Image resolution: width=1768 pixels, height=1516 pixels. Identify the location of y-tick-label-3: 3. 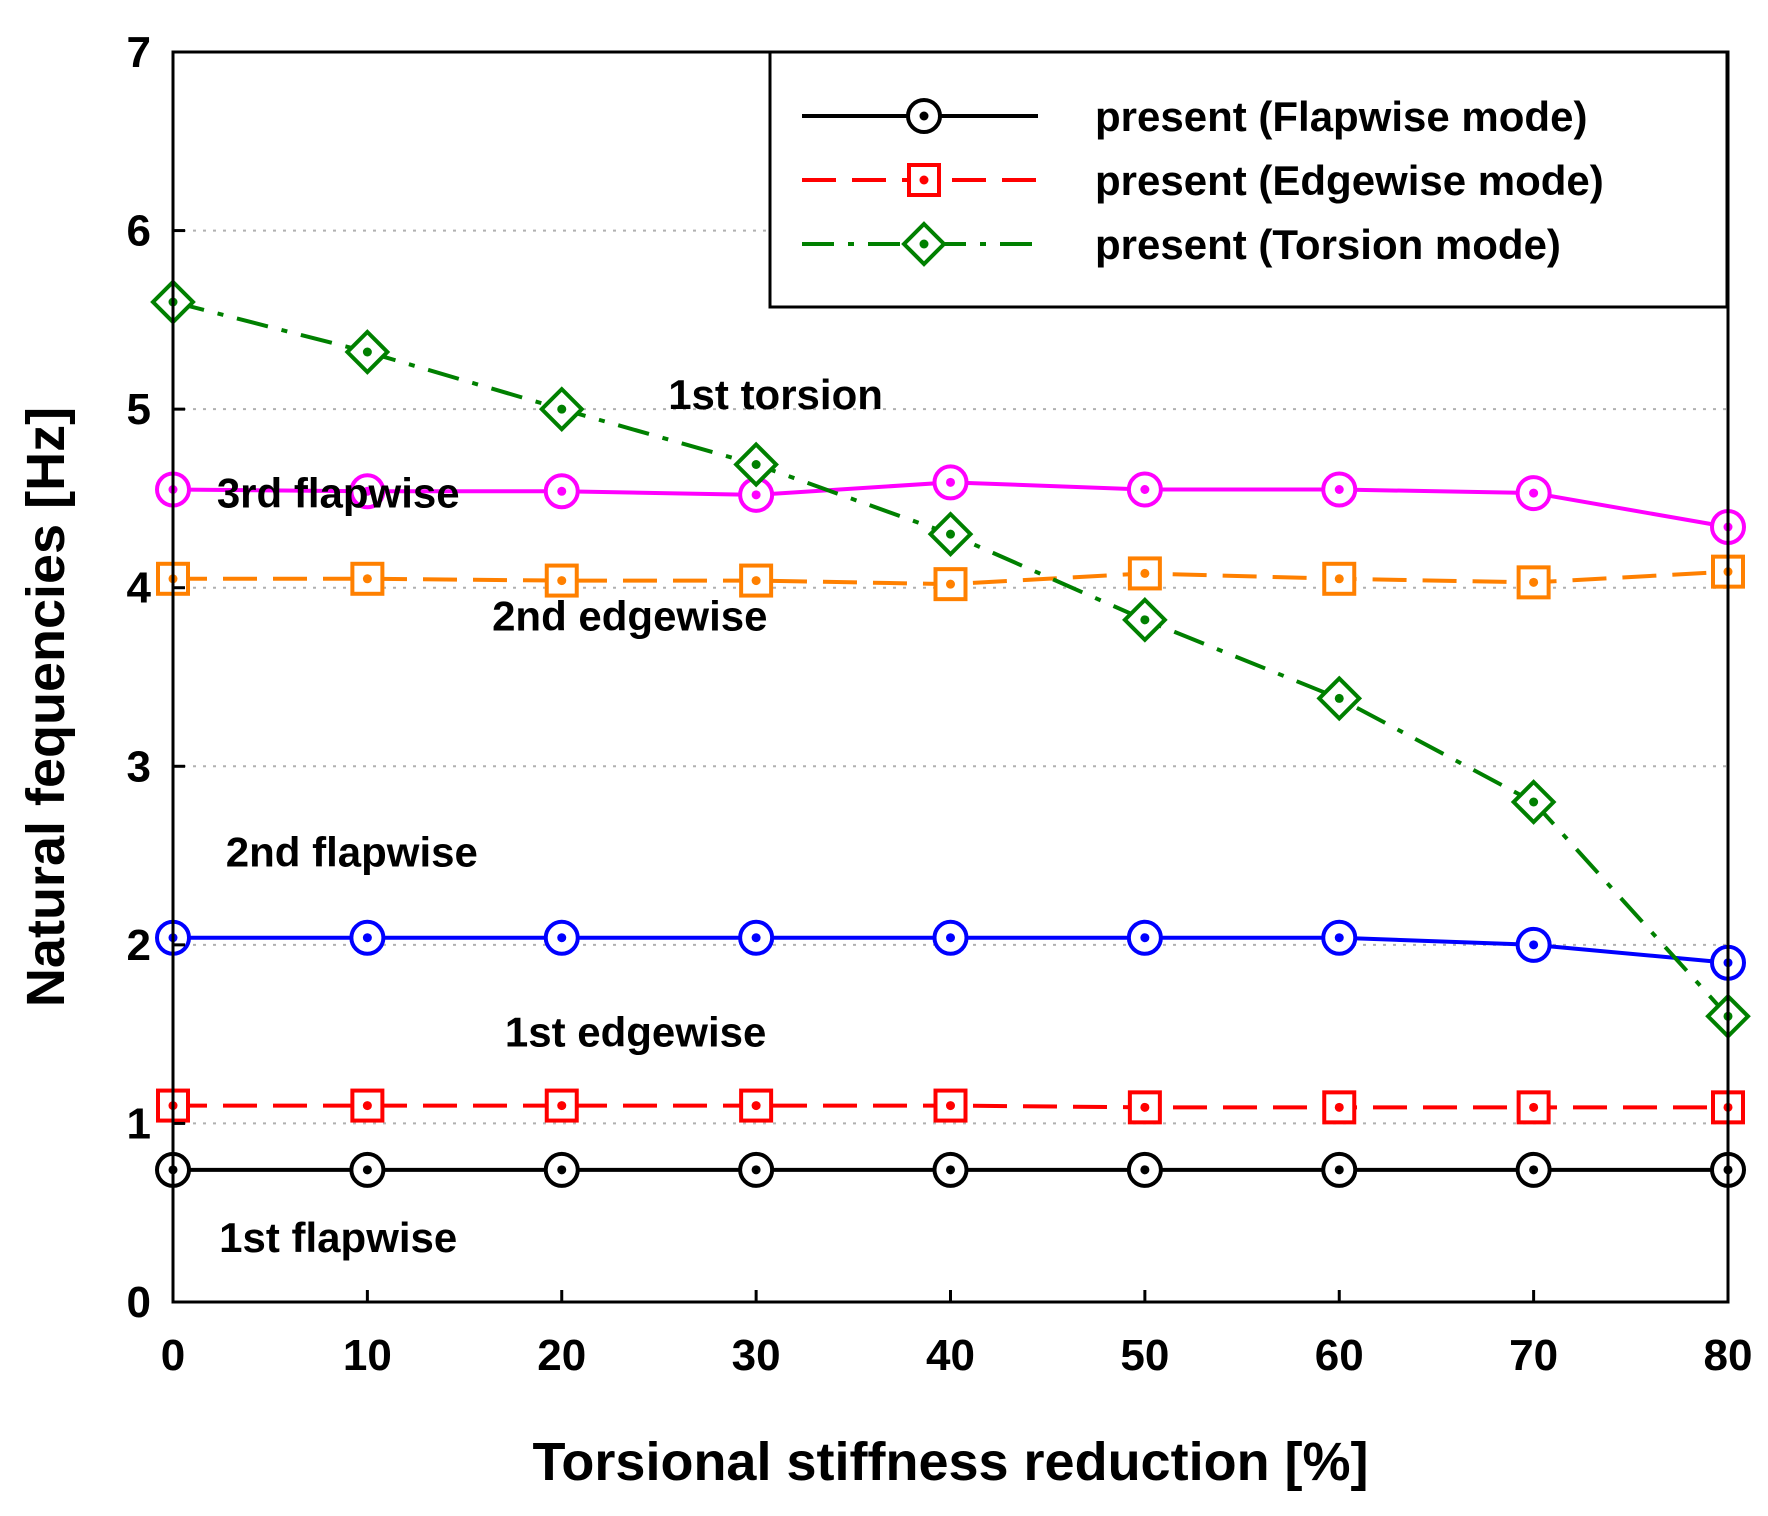
(139, 766).